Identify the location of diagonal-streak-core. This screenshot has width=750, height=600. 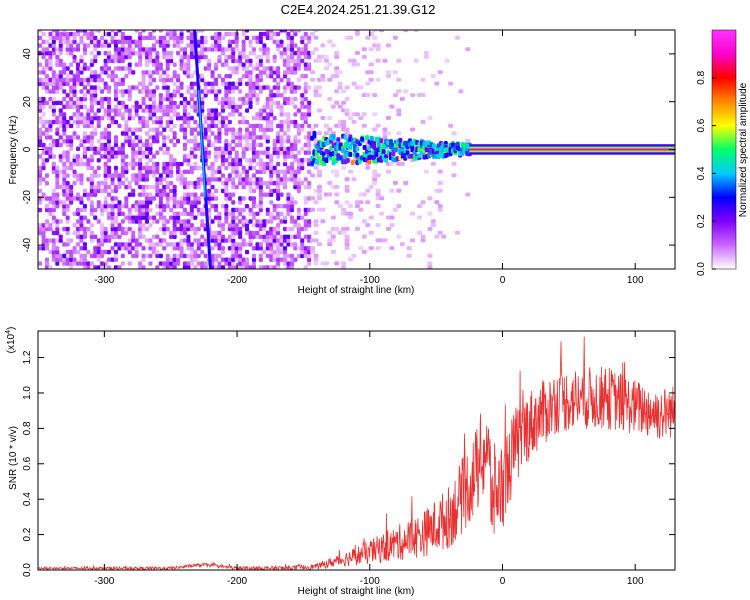
(201, 143).